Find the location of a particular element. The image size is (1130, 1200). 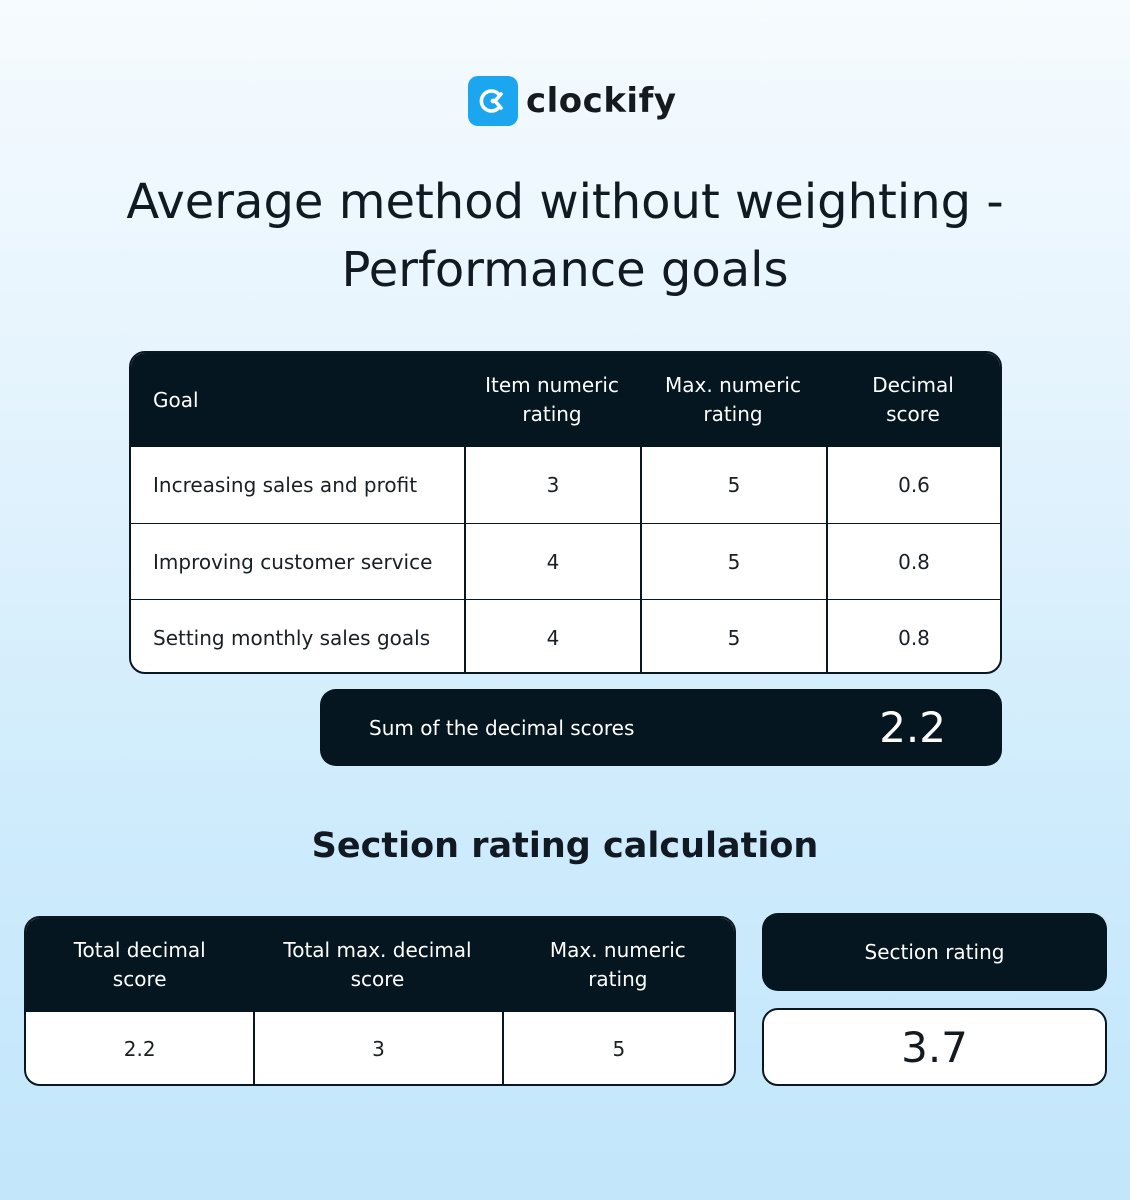

header-total-max-decimal-score: Total max. decimal score is located at coordinates (377, 964).